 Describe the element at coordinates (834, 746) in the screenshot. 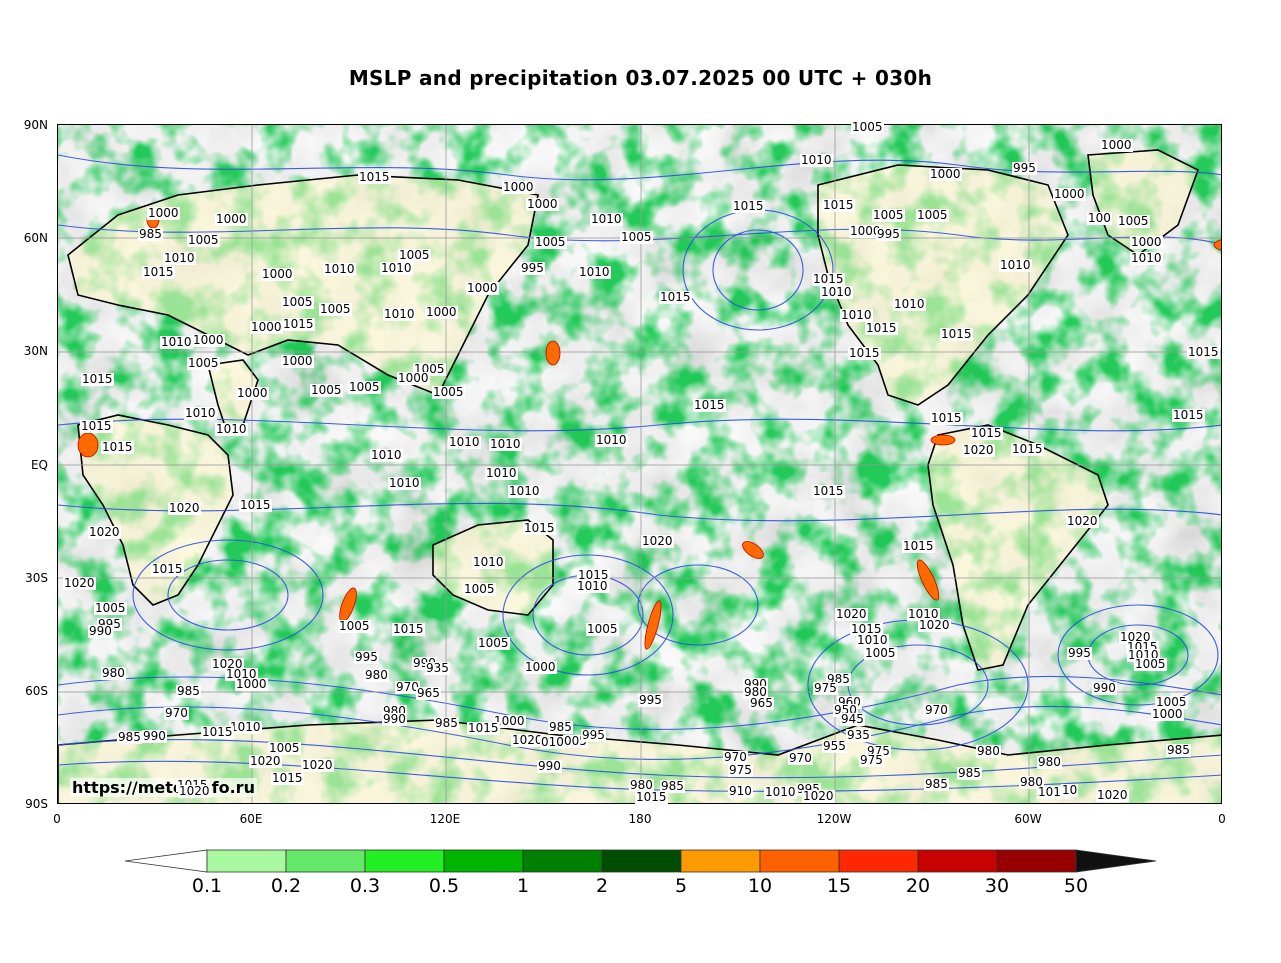

I see `isobar-label: 955` at that location.